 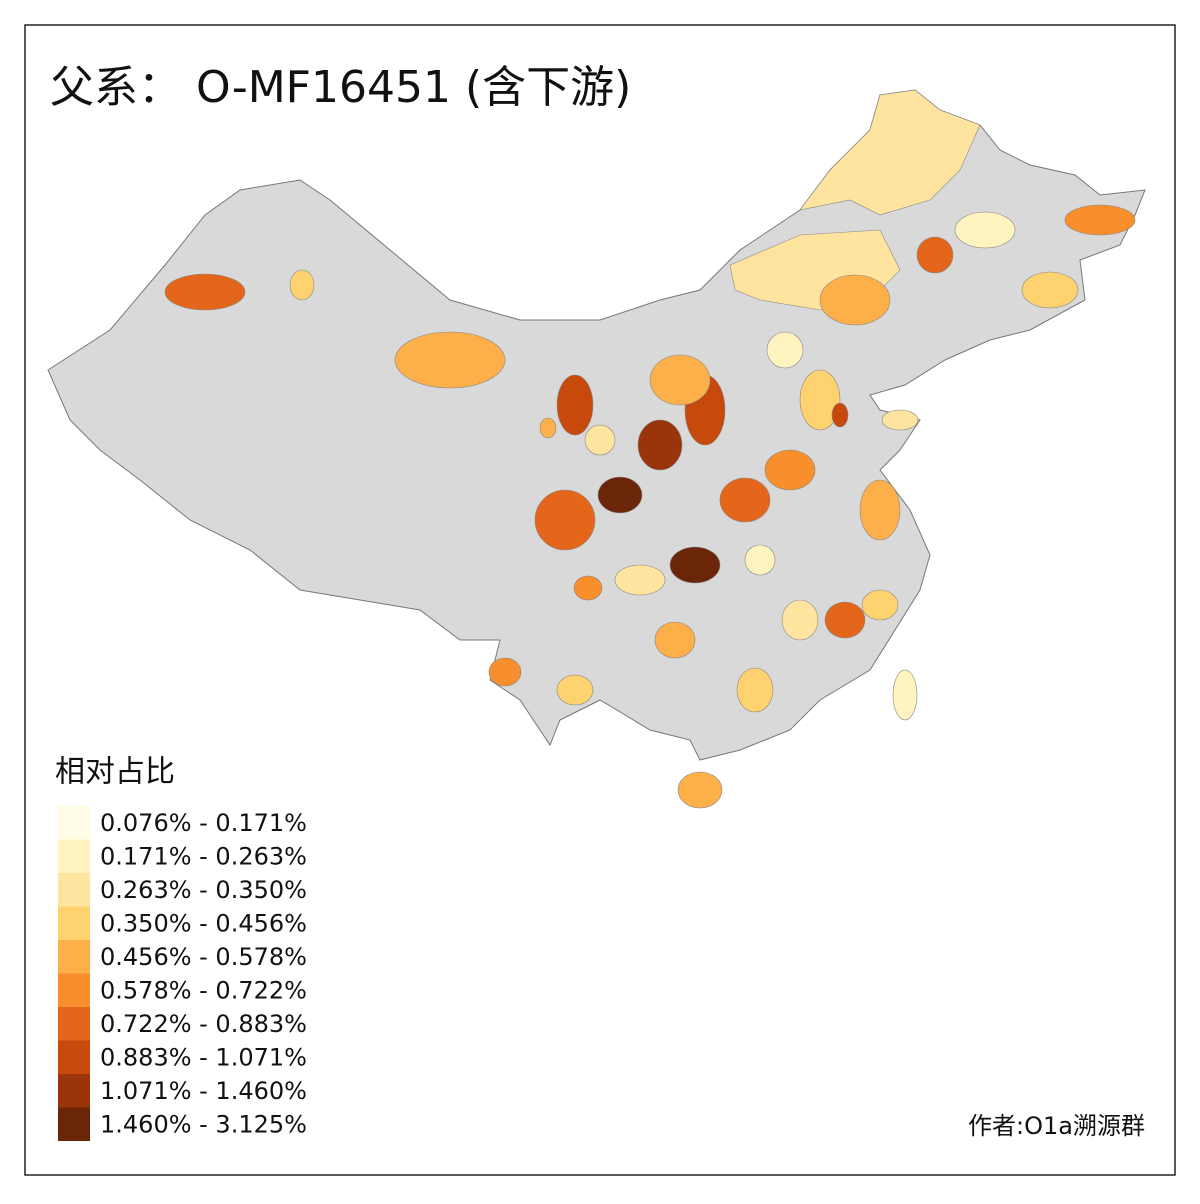 What do you see at coordinates (203, 924) in the screenshot?
I see `legend-label: 0.350% - 0.456%` at bounding box center [203, 924].